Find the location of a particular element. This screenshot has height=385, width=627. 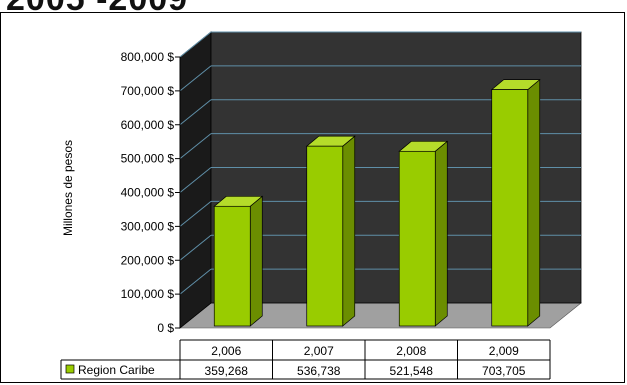

y-tick-label: 300,000 $ is located at coordinates (148, 226).